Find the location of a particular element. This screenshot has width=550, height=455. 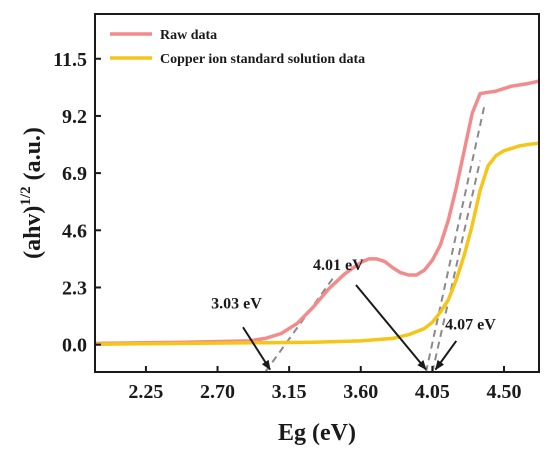

x-axis-ticks: 2.25 2.70 3.15 3.60 4.05 4.50 is located at coordinates (324, 384).